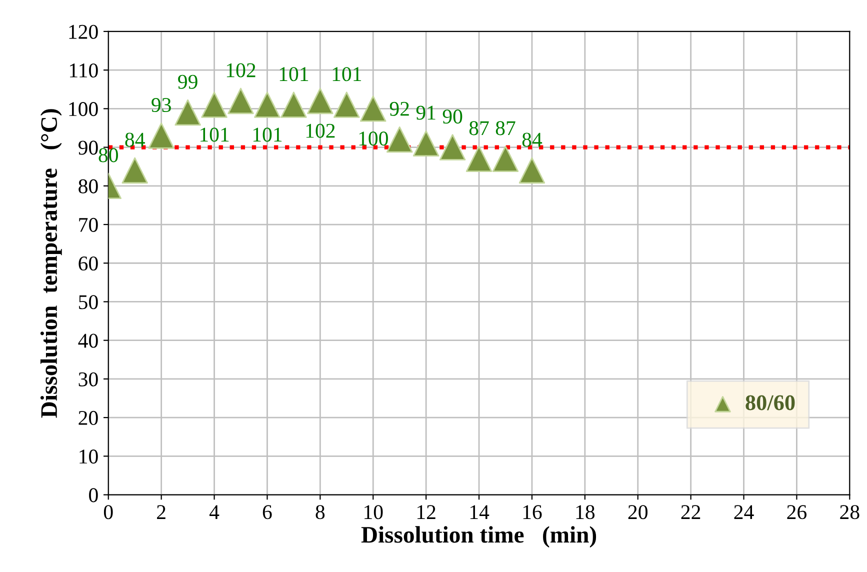 The width and height of the screenshot is (867, 572). I want to click on y-tick-label: 0, so click(93, 495).